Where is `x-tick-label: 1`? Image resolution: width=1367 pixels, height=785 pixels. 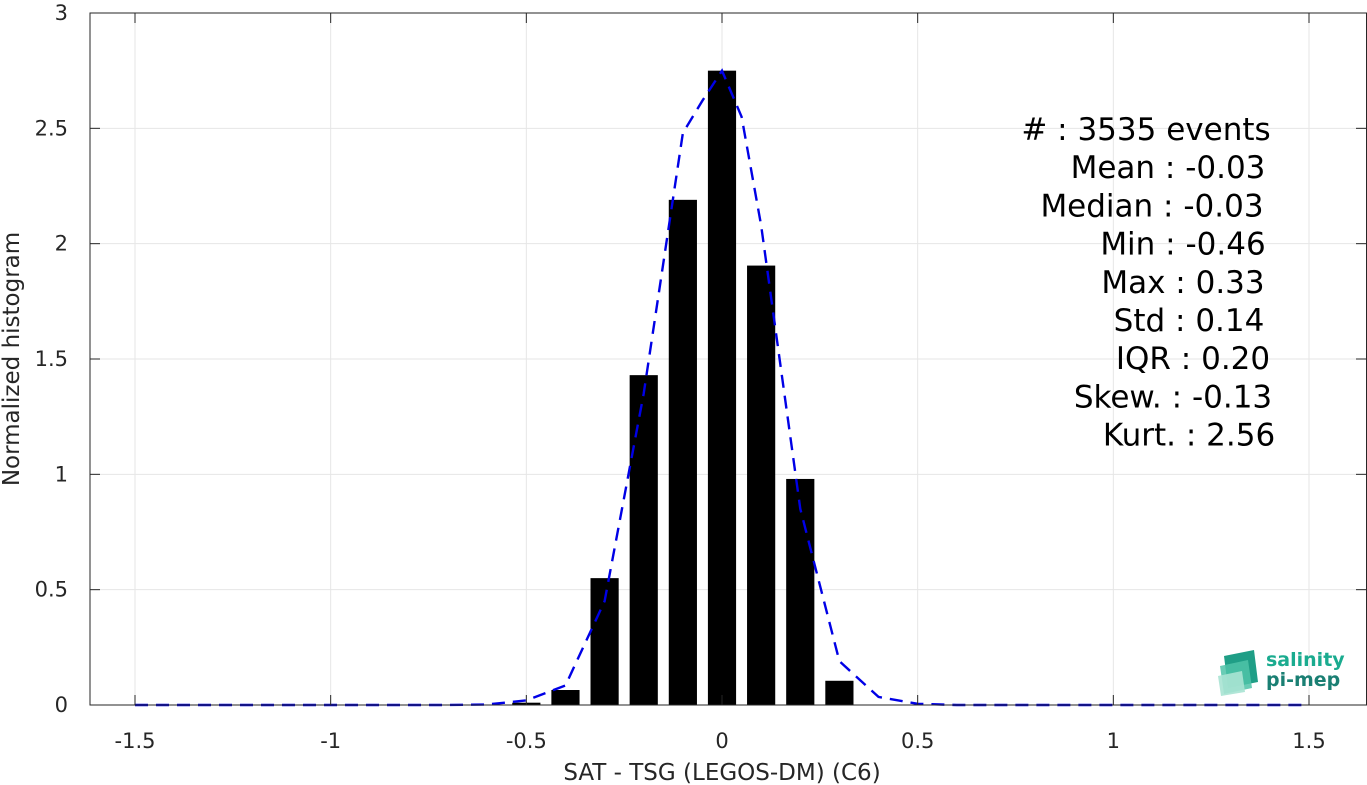 x-tick-label: 1 is located at coordinates (1113, 741).